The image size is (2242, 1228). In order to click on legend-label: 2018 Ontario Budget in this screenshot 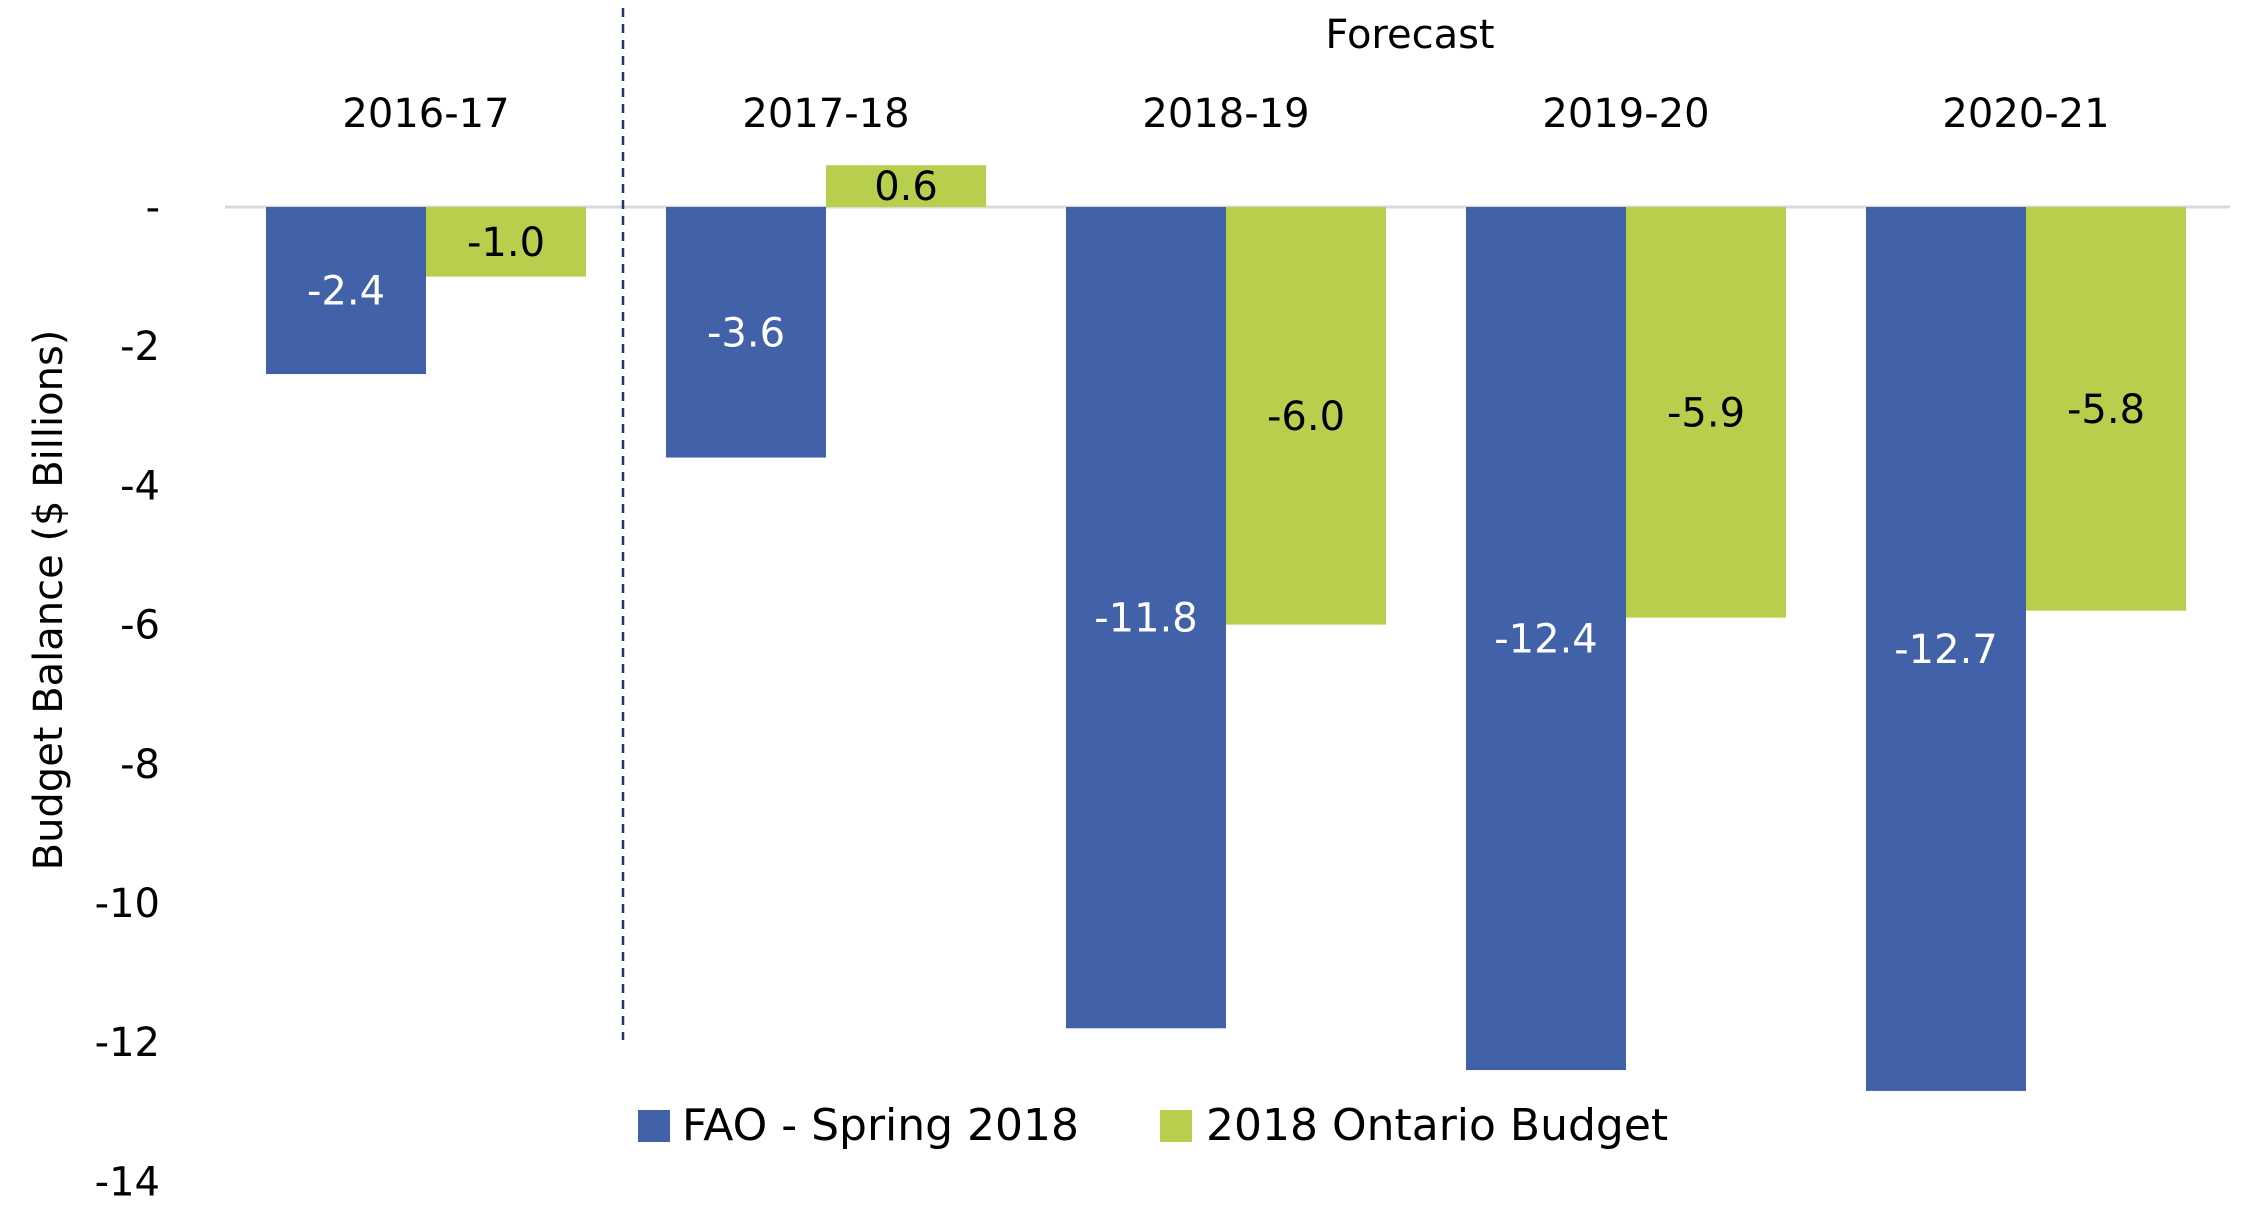, I will do `click(1437, 1125)`.